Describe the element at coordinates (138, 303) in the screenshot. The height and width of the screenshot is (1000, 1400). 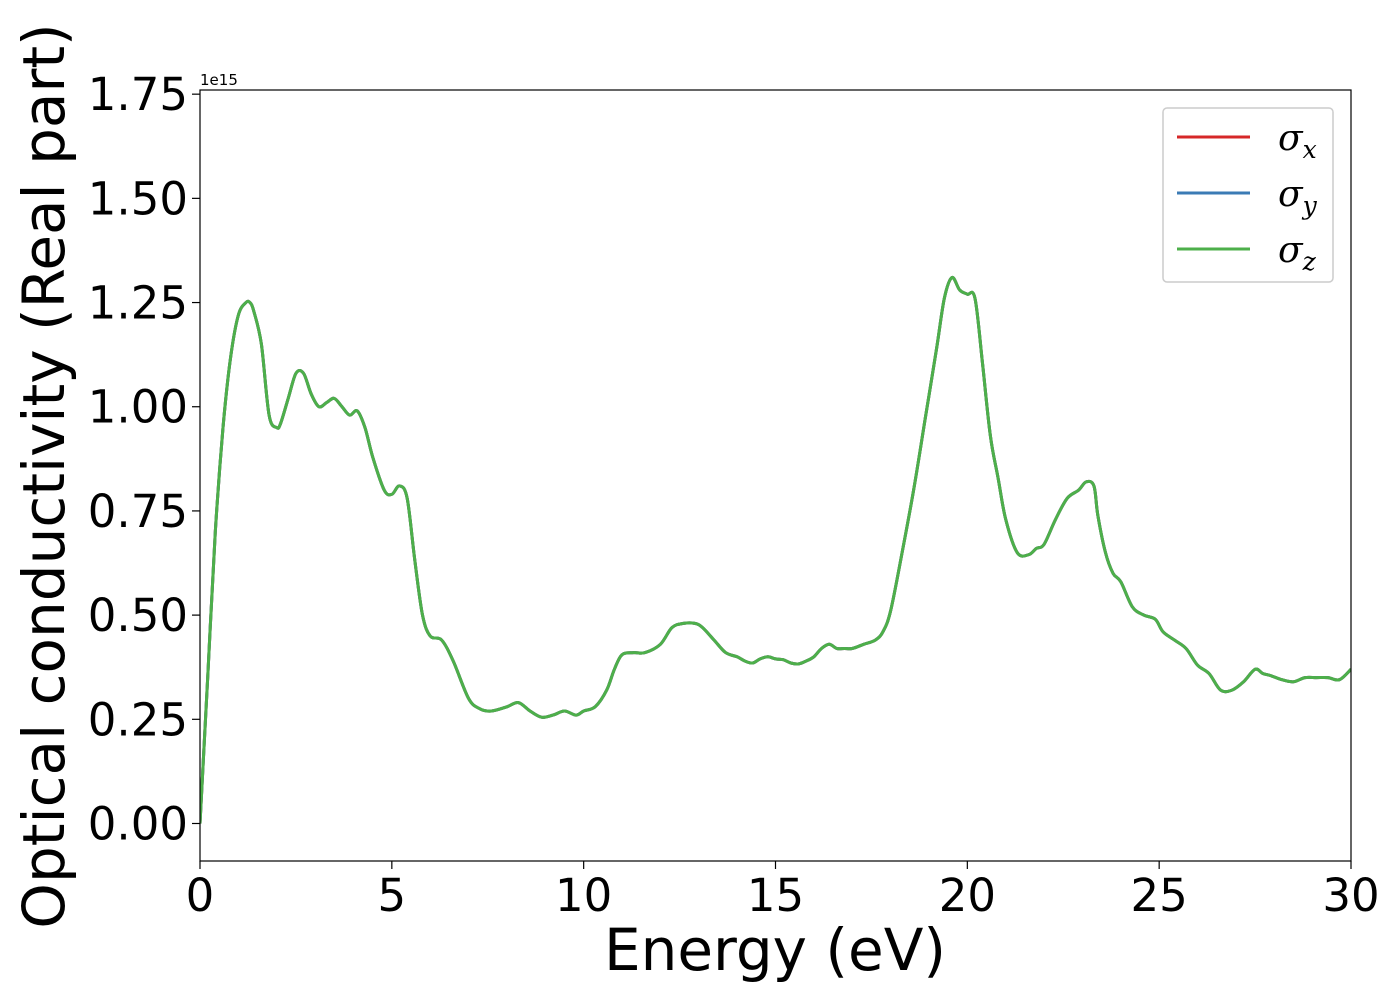
I see `y-tick-label: 1.25` at that location.